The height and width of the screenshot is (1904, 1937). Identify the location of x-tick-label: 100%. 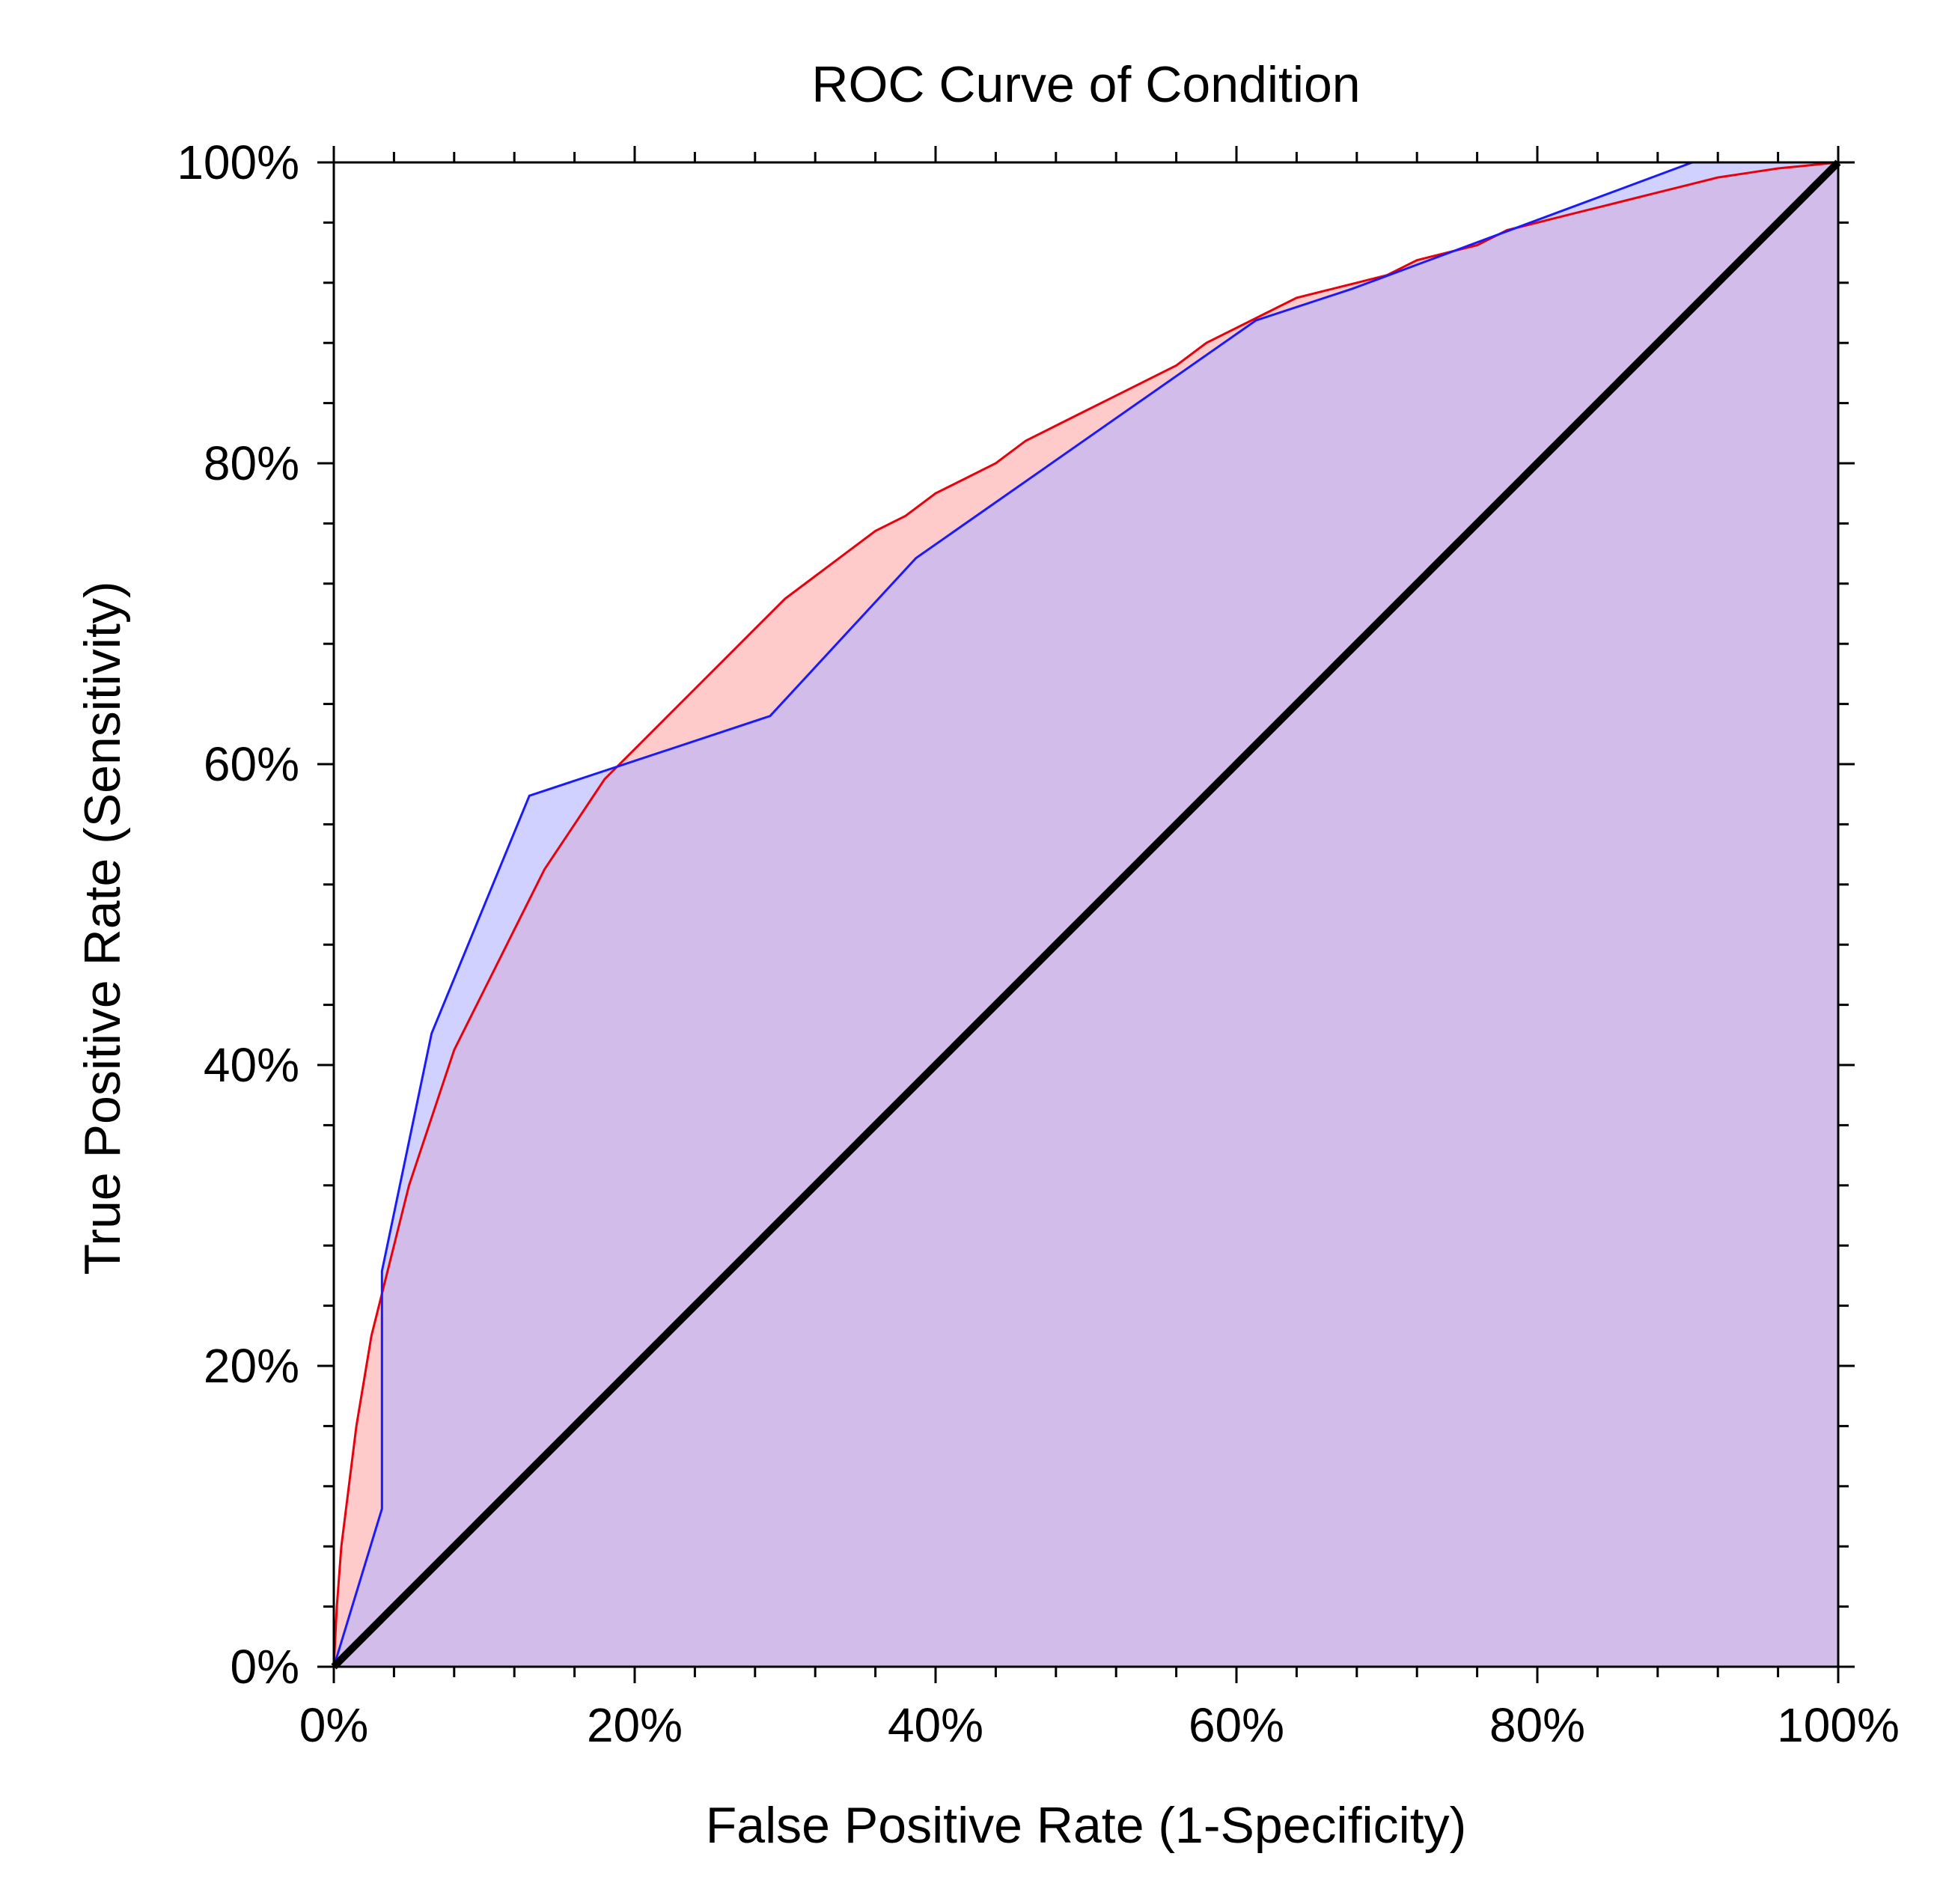
(1839, 1725).